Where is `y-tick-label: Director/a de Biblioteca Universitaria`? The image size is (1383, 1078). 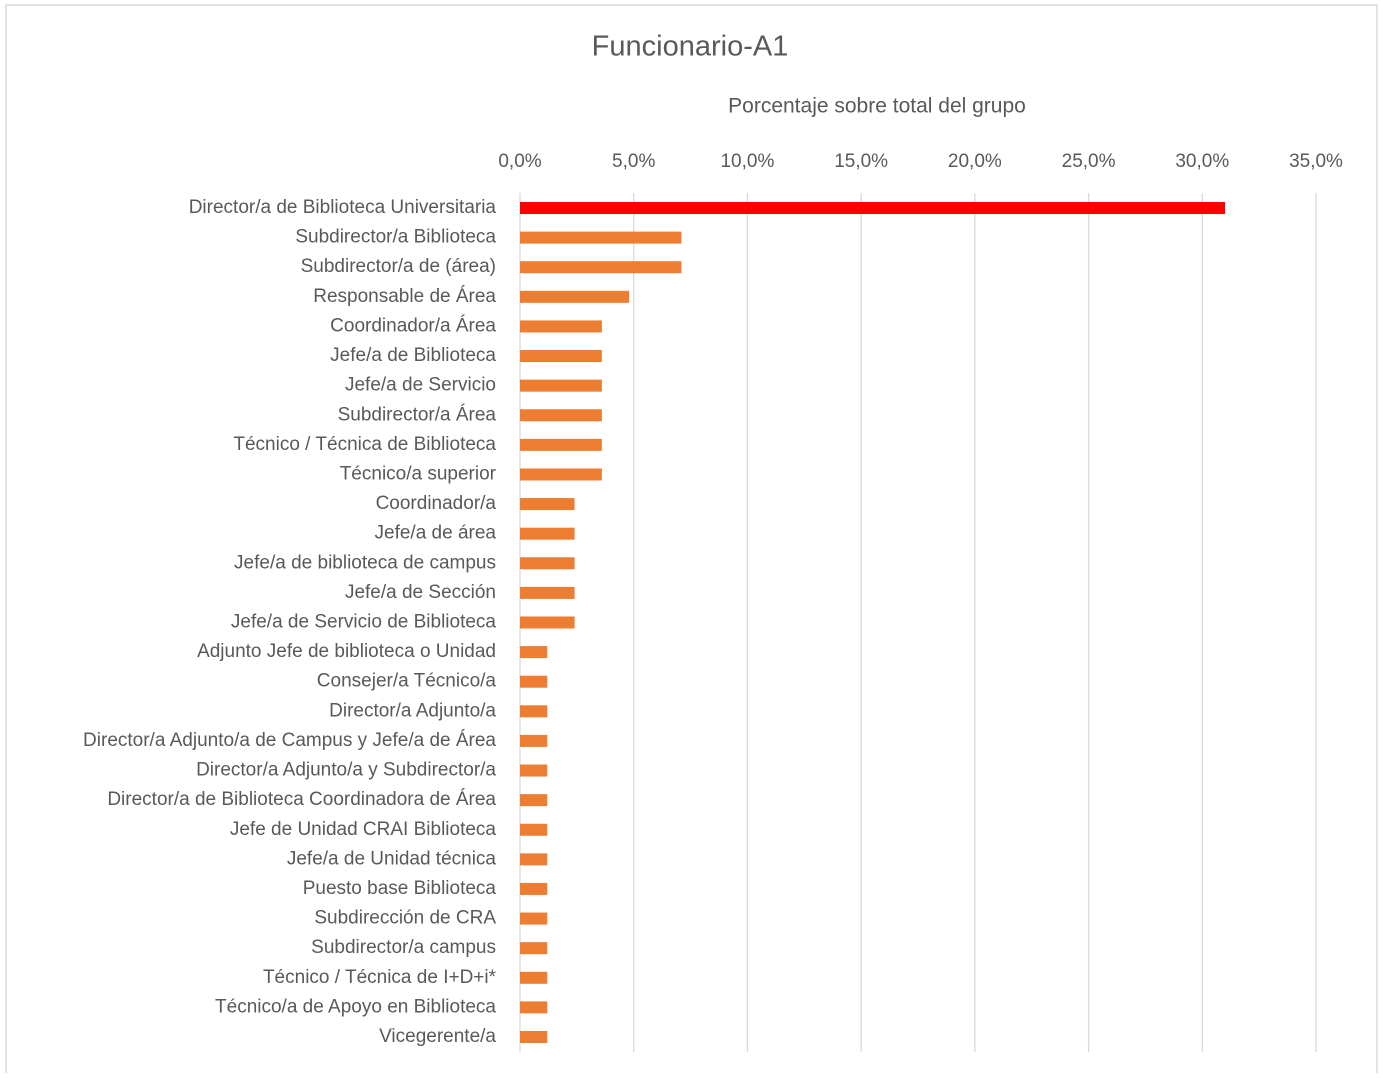
y-tick-label: Director/a de Biblioteca Universitaria is located at coordinates (343, 207).